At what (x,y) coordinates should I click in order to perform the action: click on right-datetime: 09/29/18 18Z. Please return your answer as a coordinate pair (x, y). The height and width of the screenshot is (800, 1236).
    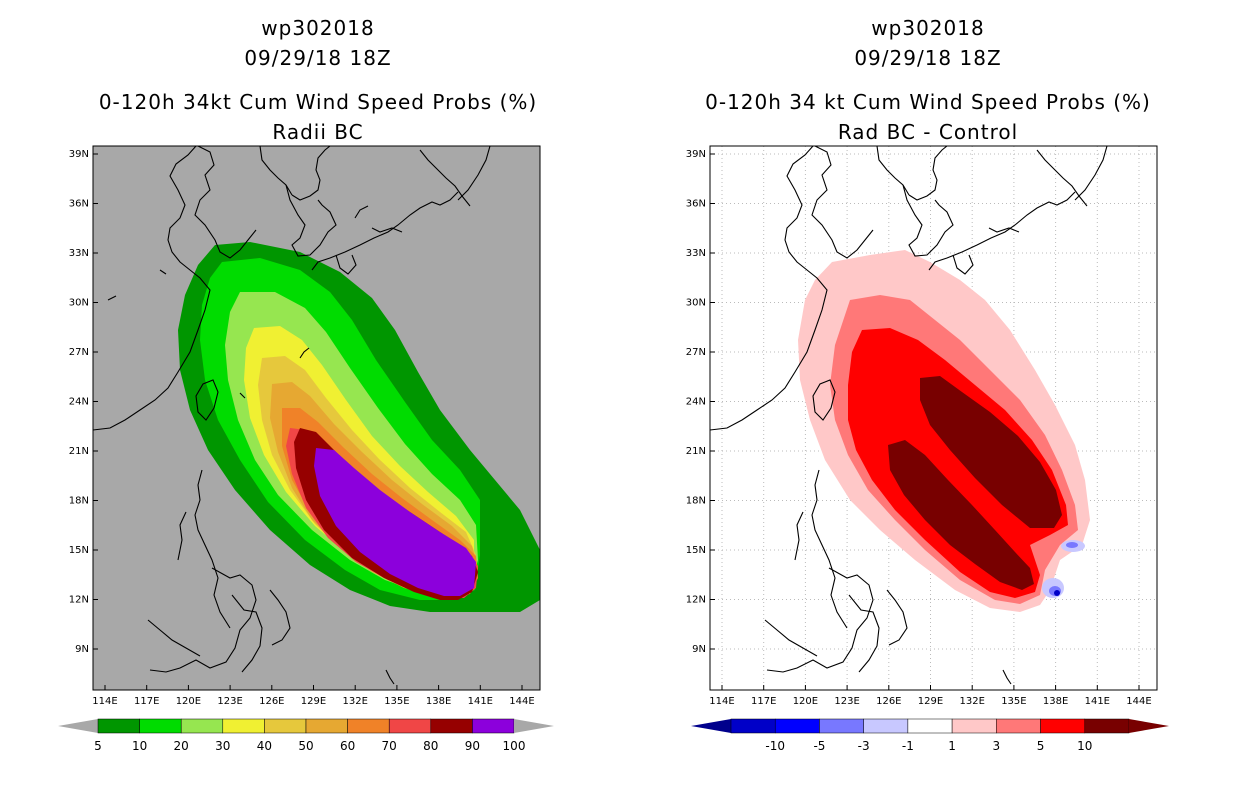
    Looking at the image, I should click on (928, 58).